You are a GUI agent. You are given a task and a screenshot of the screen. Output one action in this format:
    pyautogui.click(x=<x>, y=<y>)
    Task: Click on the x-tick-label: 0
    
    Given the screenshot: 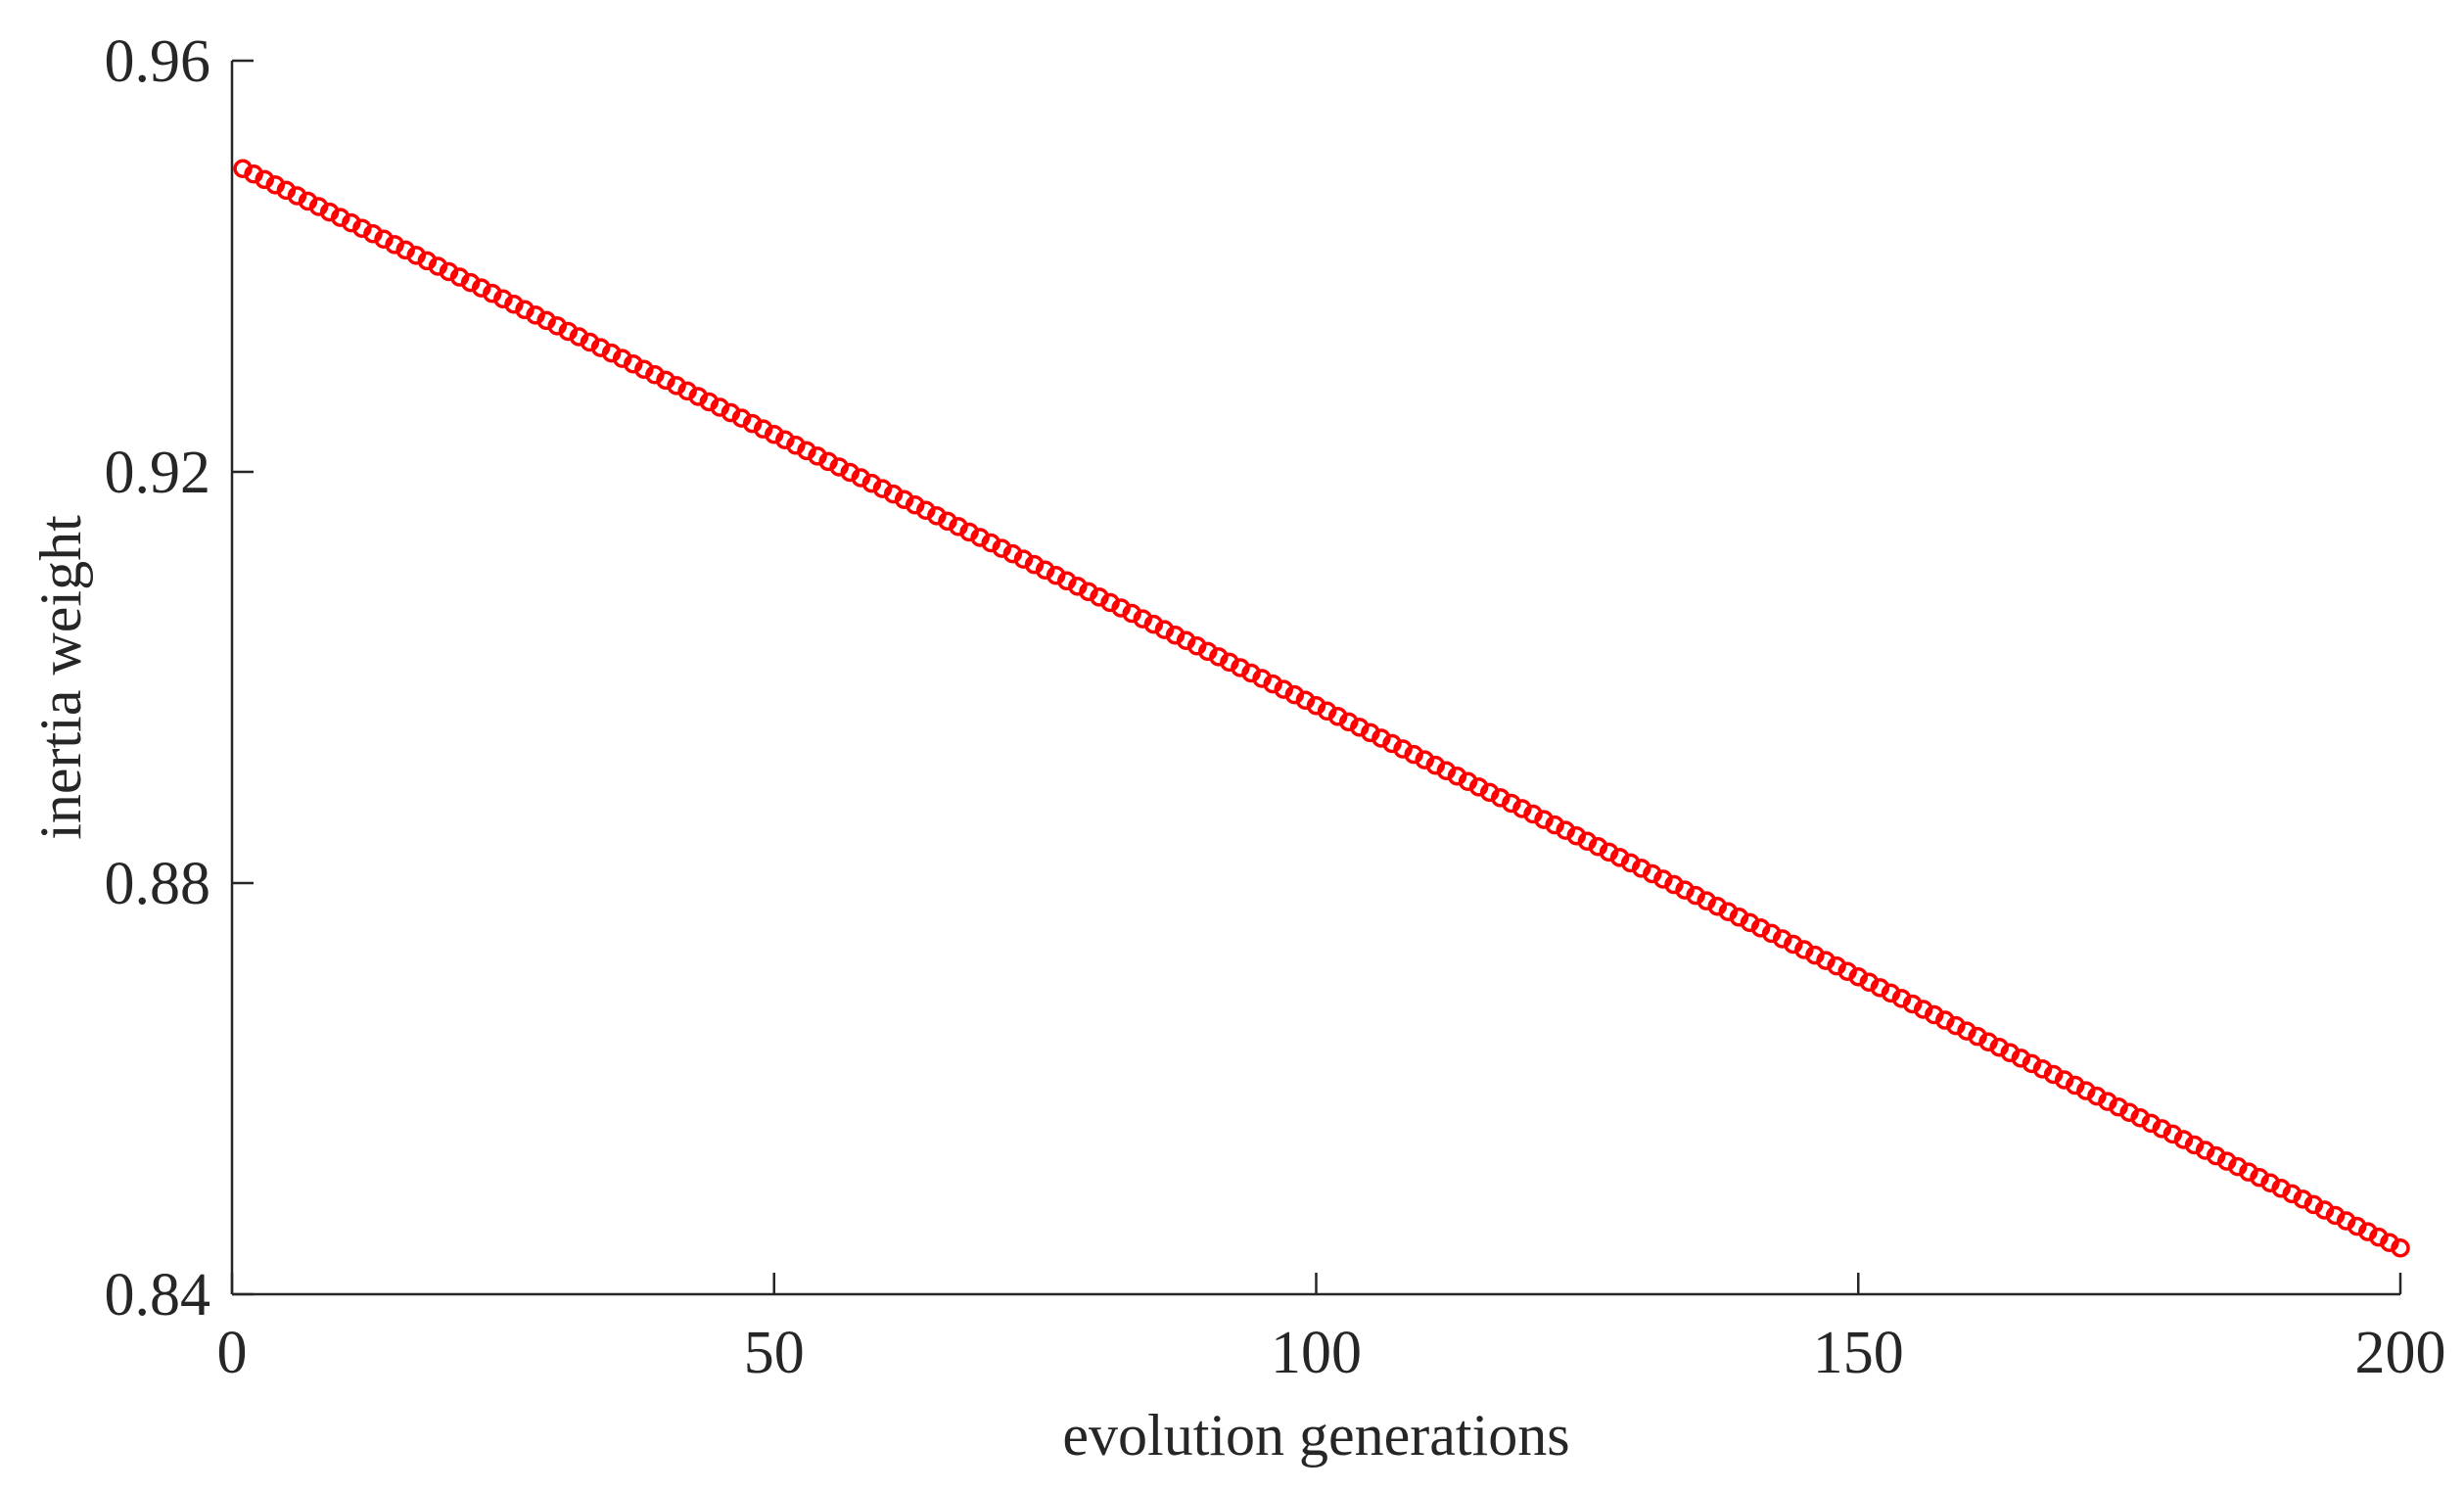 What is the action you would take?
    pyautogui.click(x=232, y=1353)
    